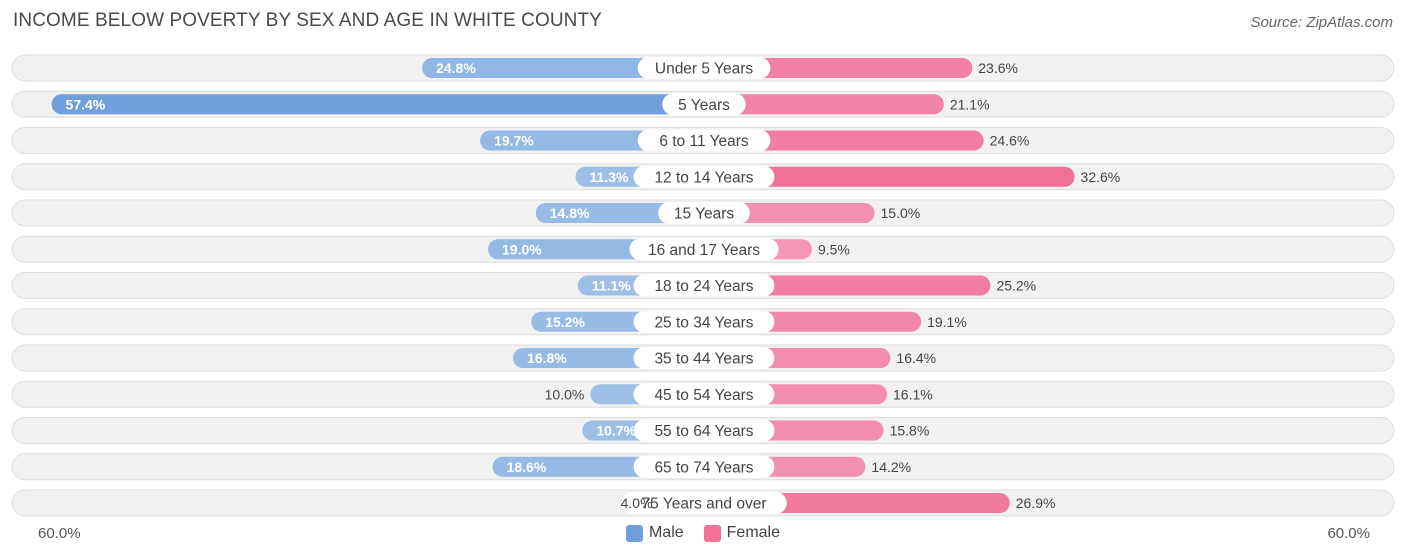  What do you see at coordinates (547, 358) in the screenshot?
I see `value-label-male: 16.8%` at bounding box center [547, 358].